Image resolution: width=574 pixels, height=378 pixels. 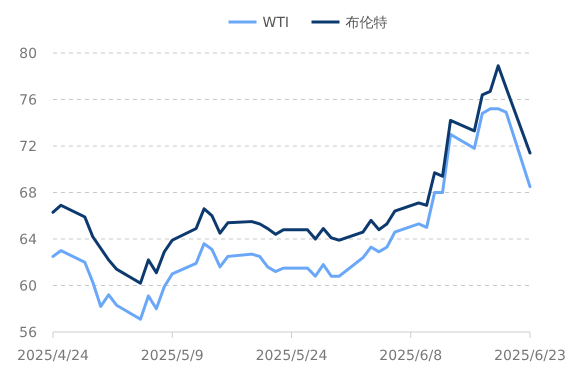 What do you see at coordinates (28, 286) in the screenshot?
I see `y-tick-label: 60` at bounding box center [28, 286].